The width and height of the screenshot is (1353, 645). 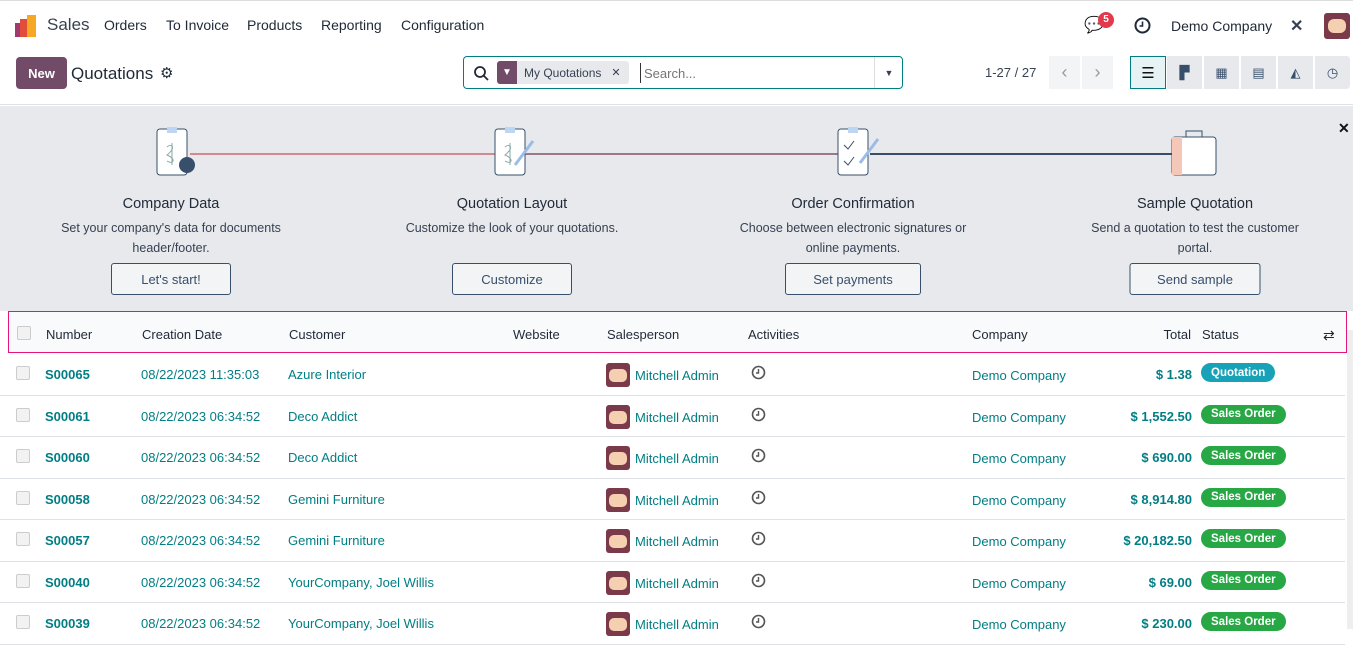 What do you see at coordinates (1173, 374) in the screenshot?
I see `total: $ 1.38` at bounding box center [1173, 374].